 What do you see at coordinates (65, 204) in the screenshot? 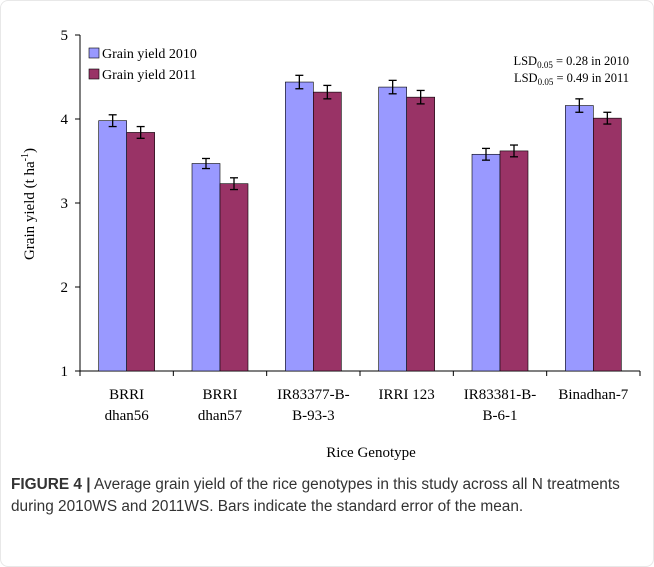
I see `y-tick-label: 3` at bounding box center [65, 204].